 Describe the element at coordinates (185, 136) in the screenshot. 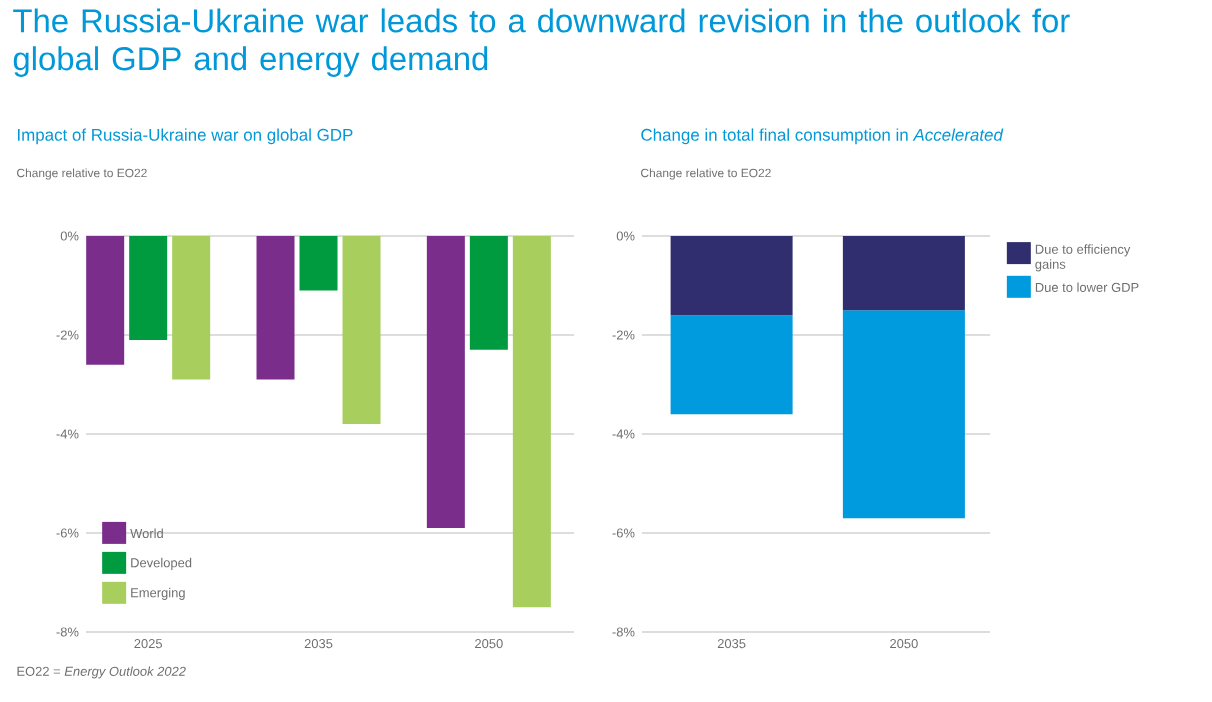

I see `chart-subtitle: Impact of Russia-Ukraine war on global GDP` at that location.